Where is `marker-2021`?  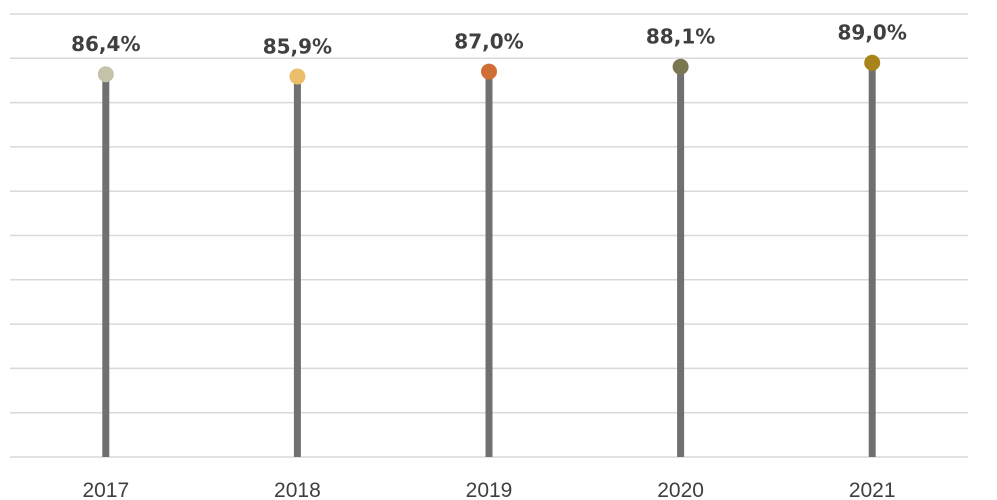 marker-2021 is located at coordinates (872, 62).